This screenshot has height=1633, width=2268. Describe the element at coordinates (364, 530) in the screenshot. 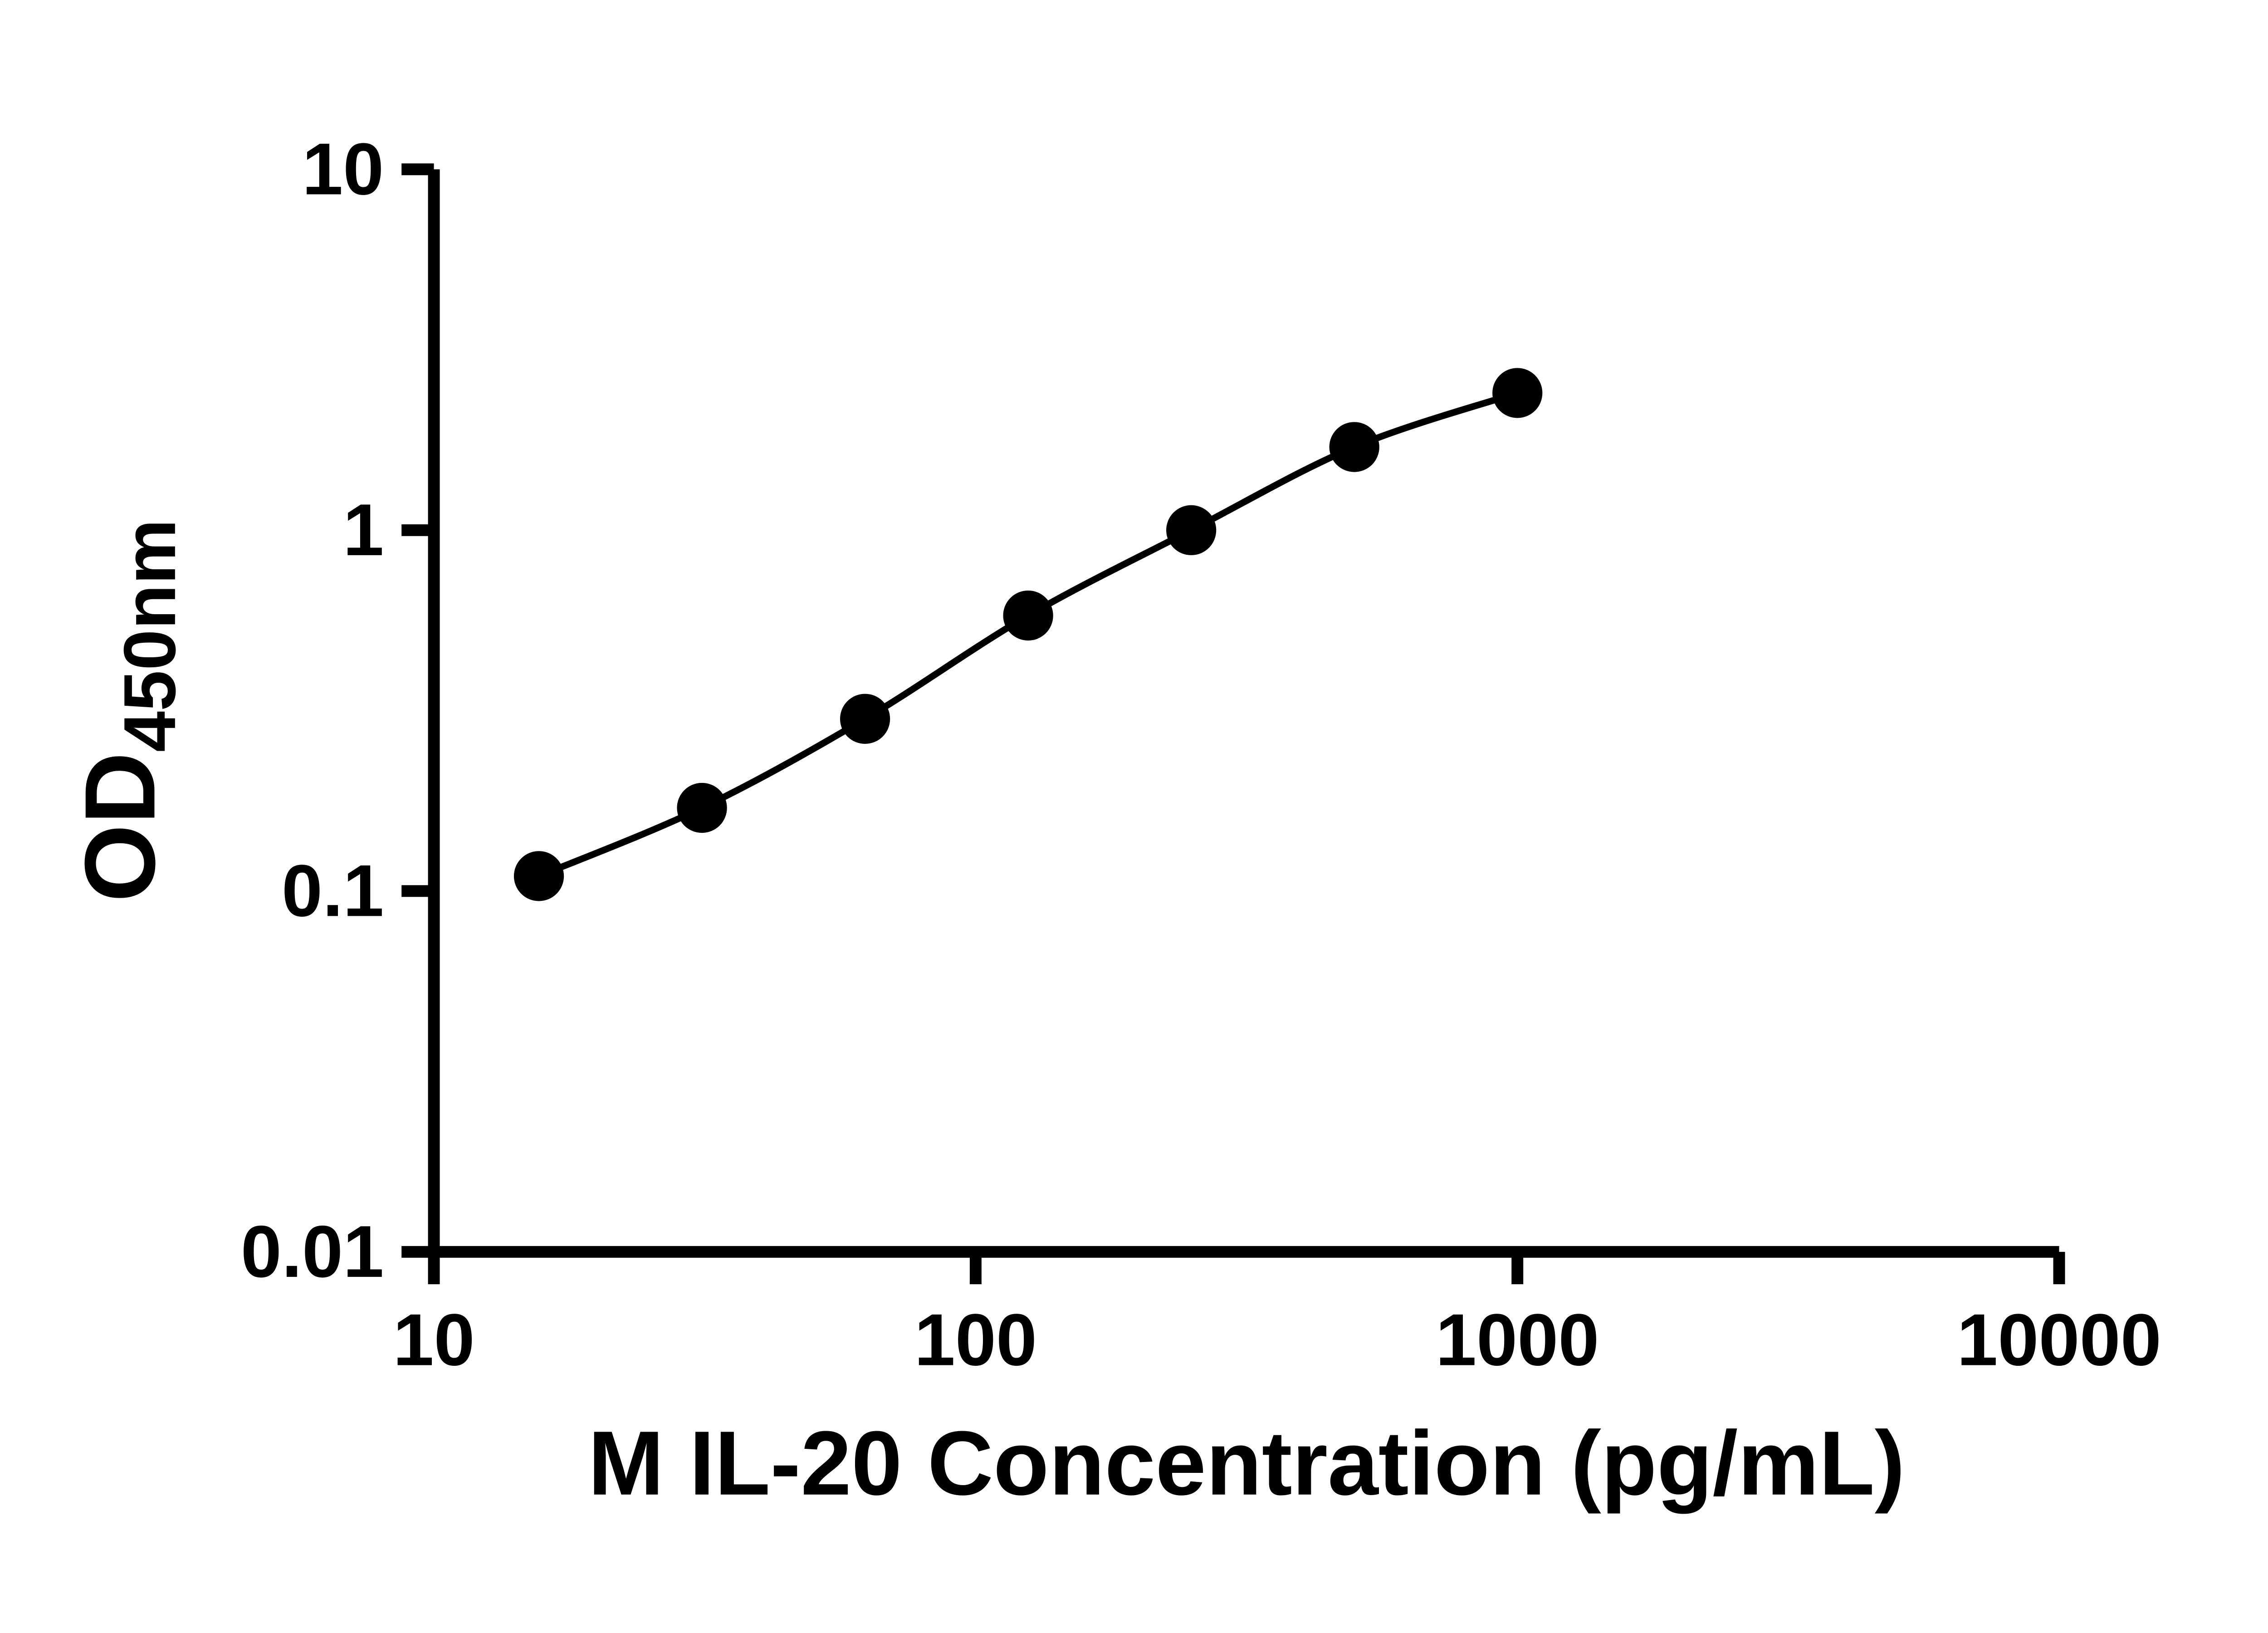

I see `y-tick-label: 1` at that location.